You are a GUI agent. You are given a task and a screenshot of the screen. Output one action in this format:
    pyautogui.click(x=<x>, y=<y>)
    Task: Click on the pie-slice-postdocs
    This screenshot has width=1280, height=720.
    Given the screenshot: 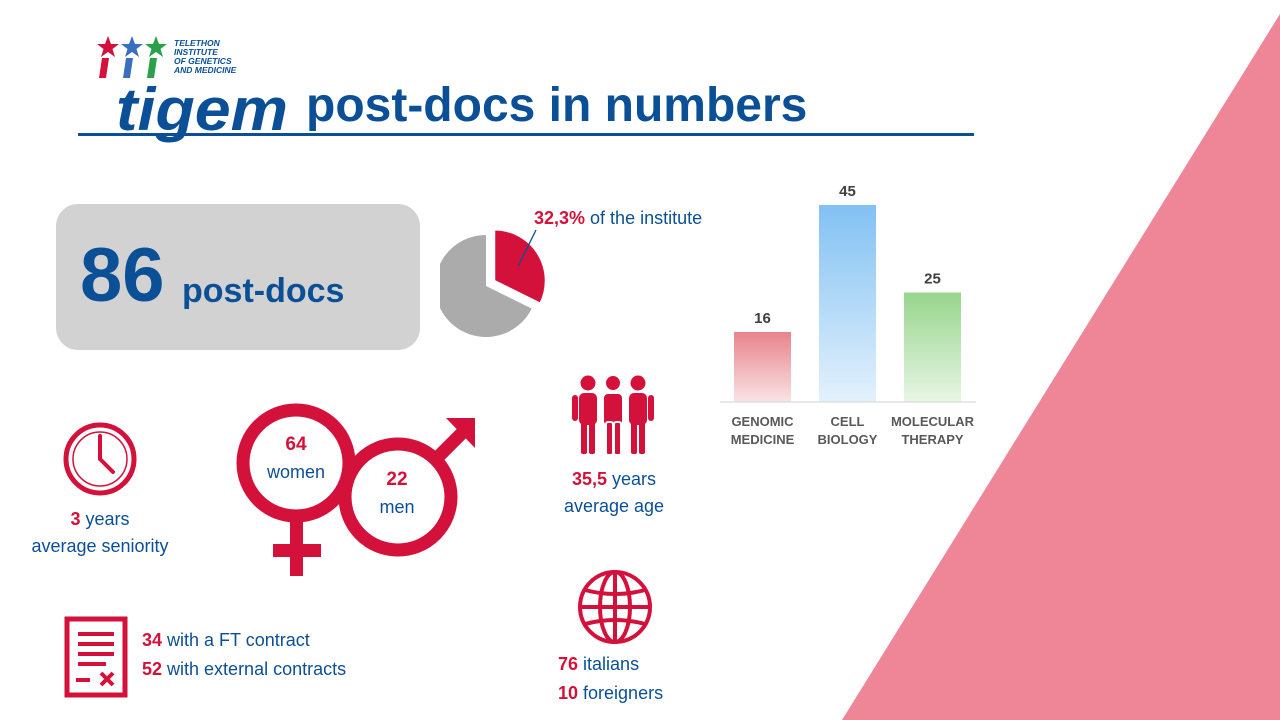 What is the action you would take?
    pyautogui.click(x=520, y=266)
    